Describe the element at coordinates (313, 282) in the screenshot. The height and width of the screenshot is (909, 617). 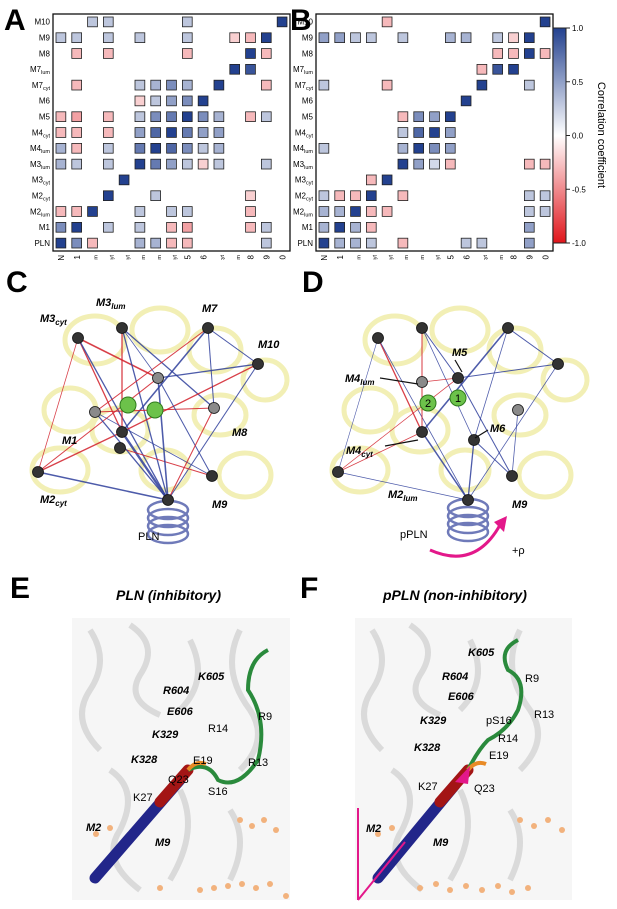
I see `panel-label-d: D` at that location.